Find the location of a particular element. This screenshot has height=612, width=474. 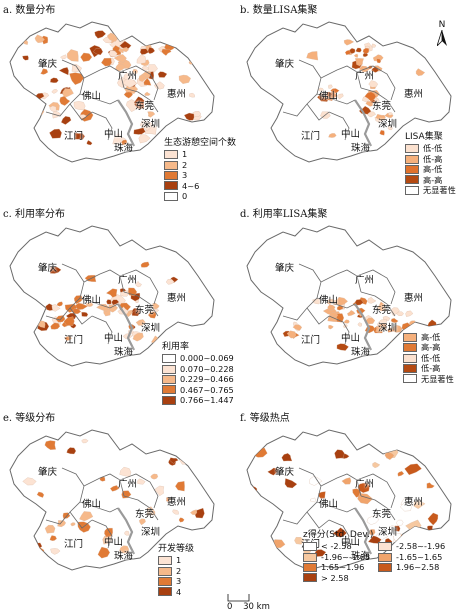

legend-item: 无显著性 is located at coordinates (430, 190).